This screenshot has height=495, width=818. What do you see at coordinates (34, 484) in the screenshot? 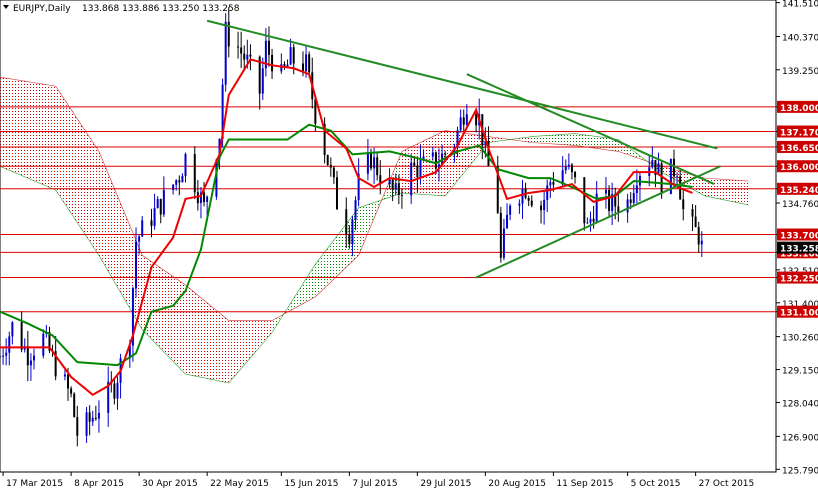
I see `x-tick-label: 17 Mar 2015` at bounding box center [34, 484].